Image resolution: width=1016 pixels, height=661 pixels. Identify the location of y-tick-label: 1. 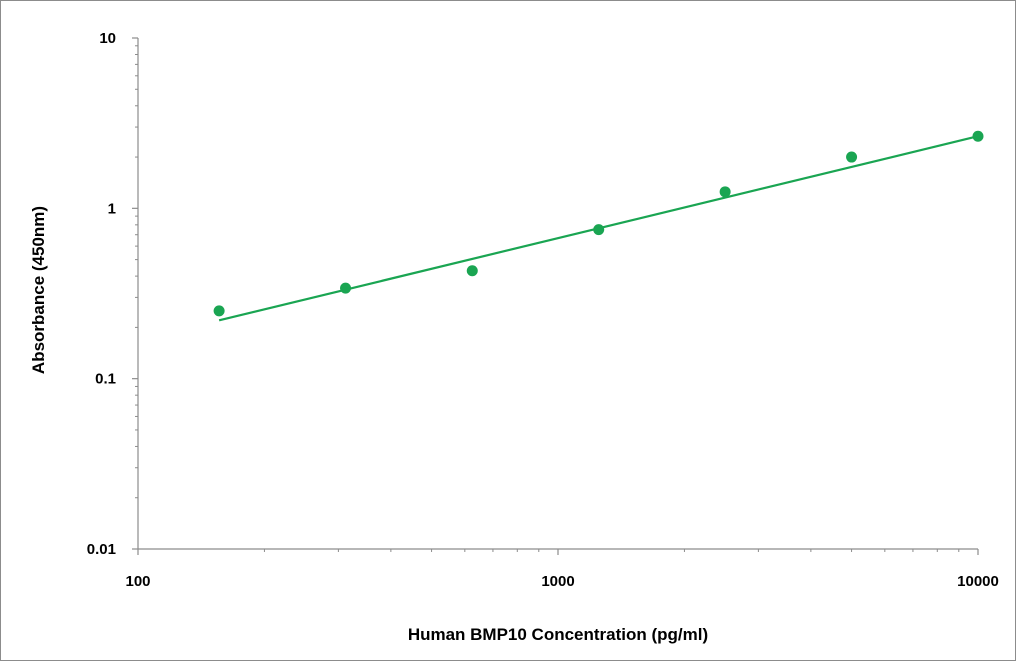
(112, 208).